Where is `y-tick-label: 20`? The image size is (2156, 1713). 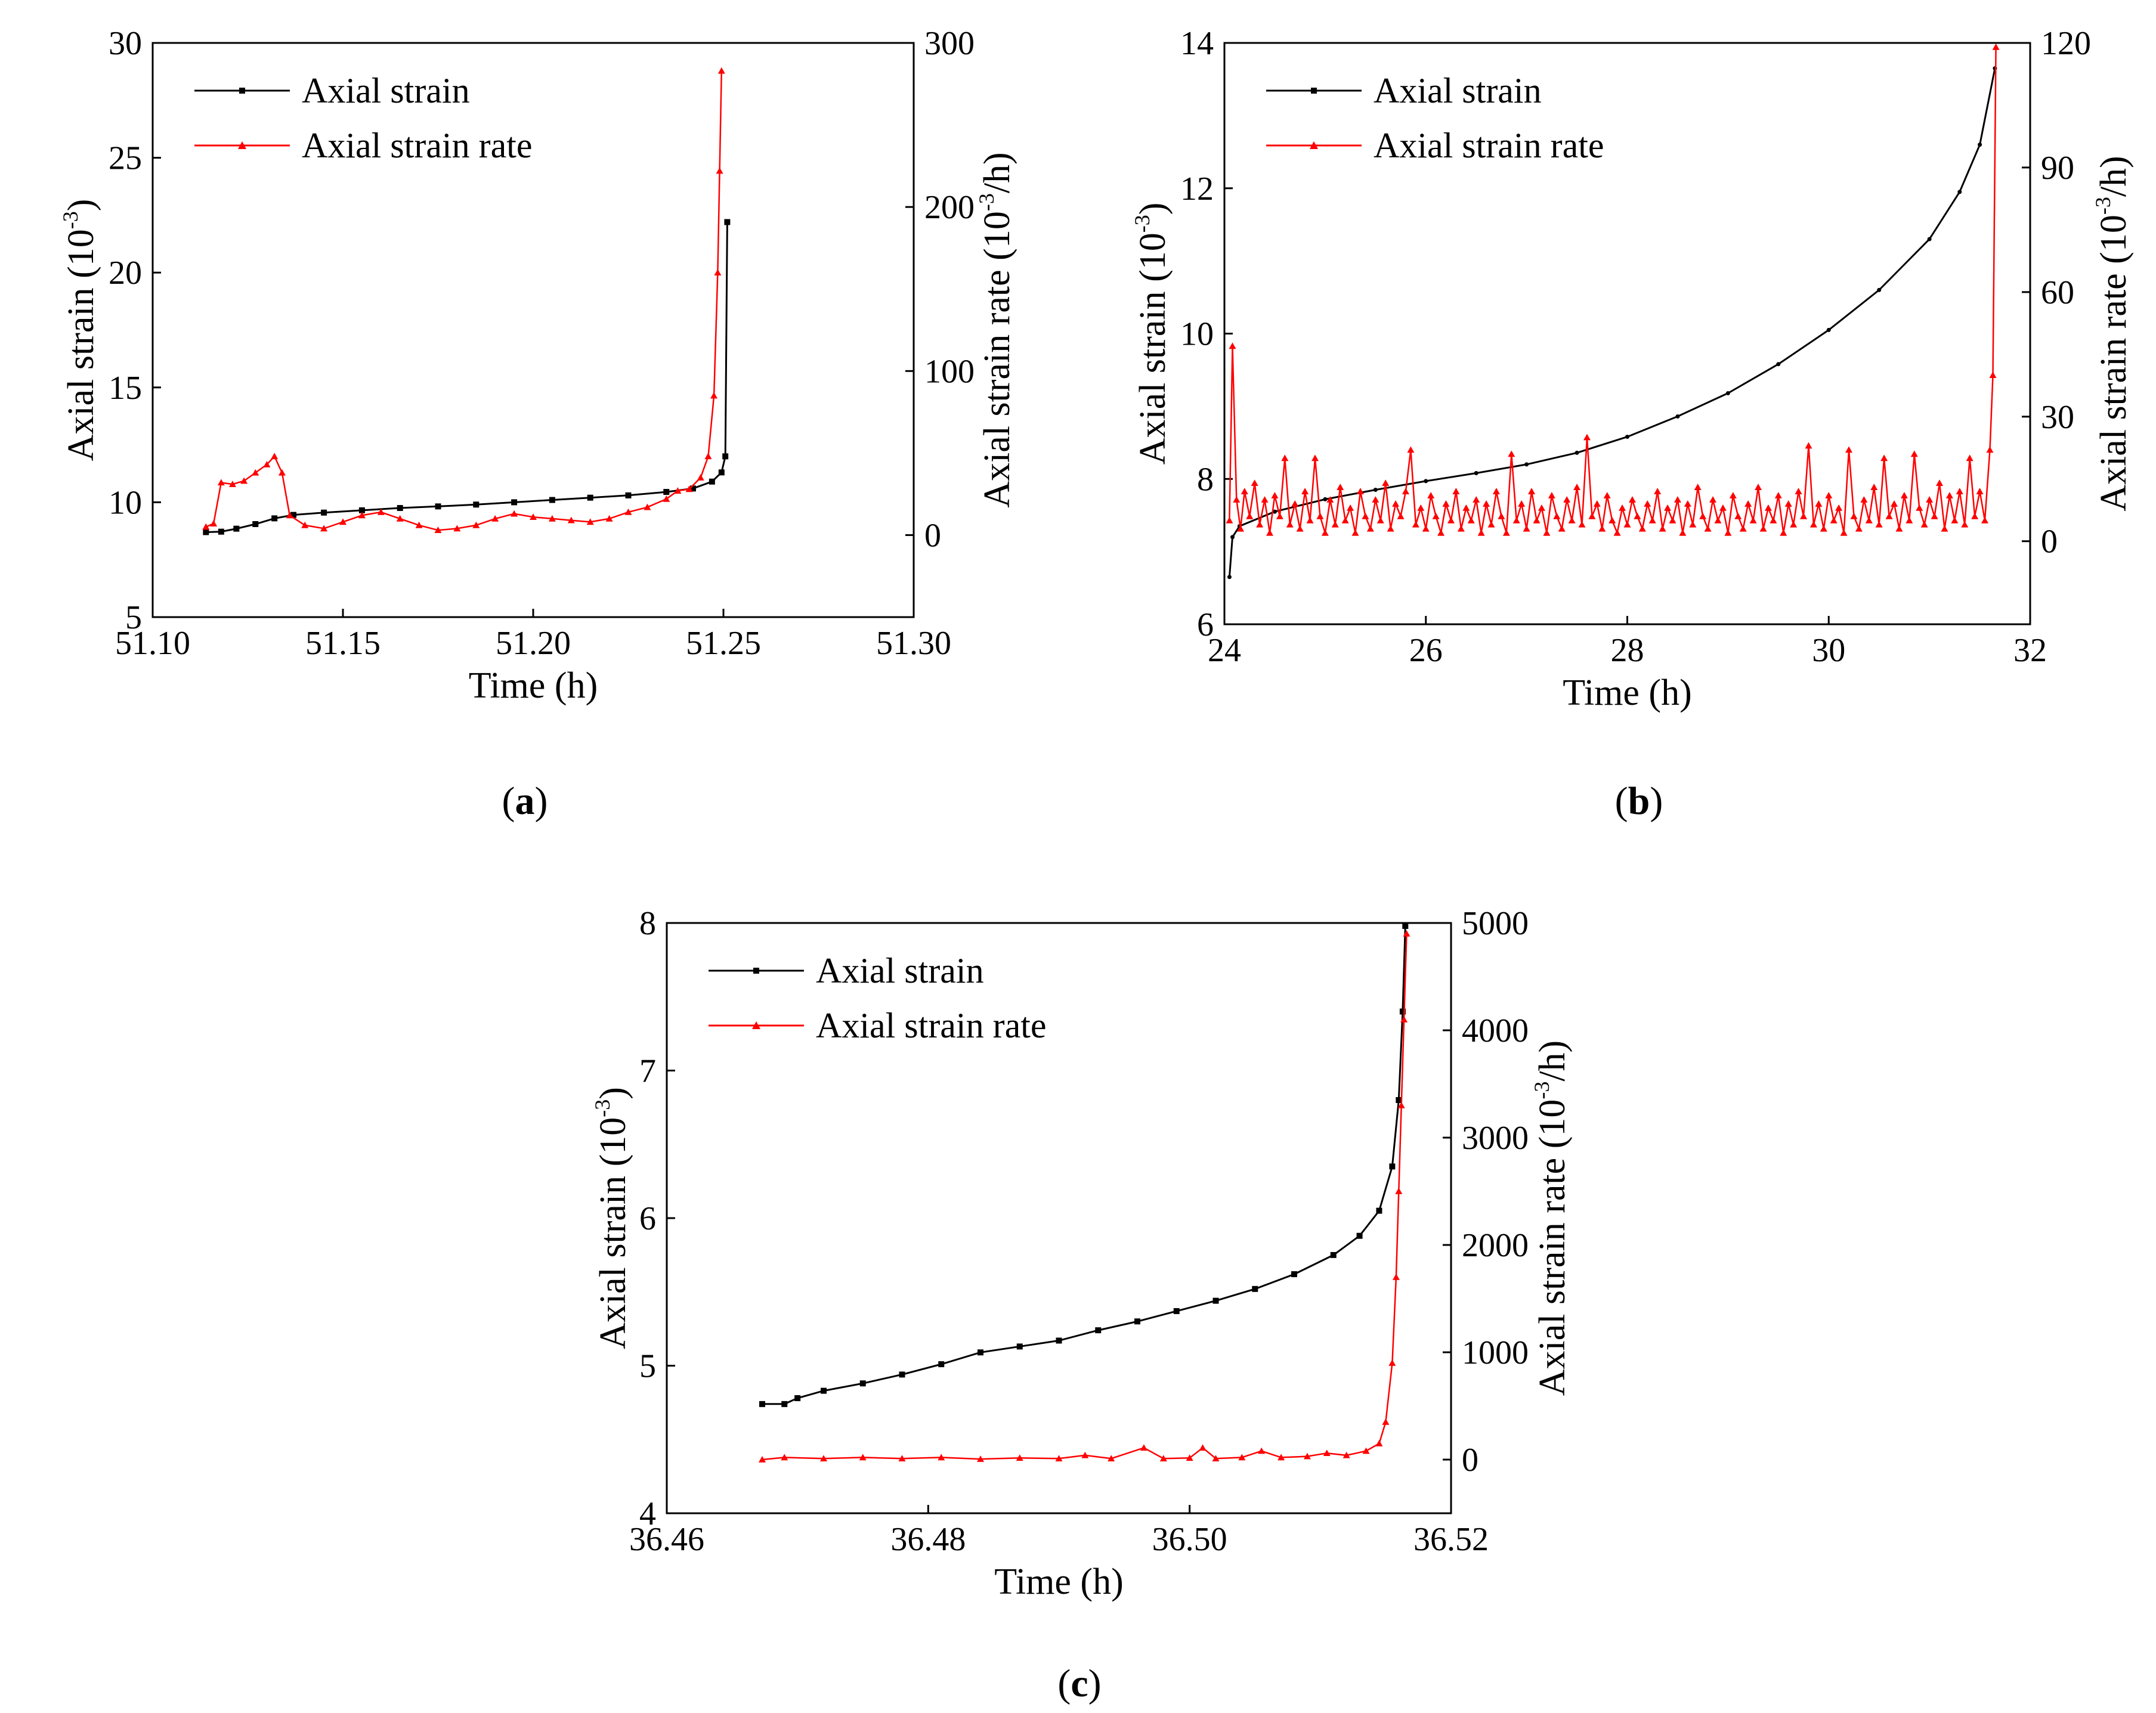
y-tick-label: 20 is located at coordinates (126, 273).